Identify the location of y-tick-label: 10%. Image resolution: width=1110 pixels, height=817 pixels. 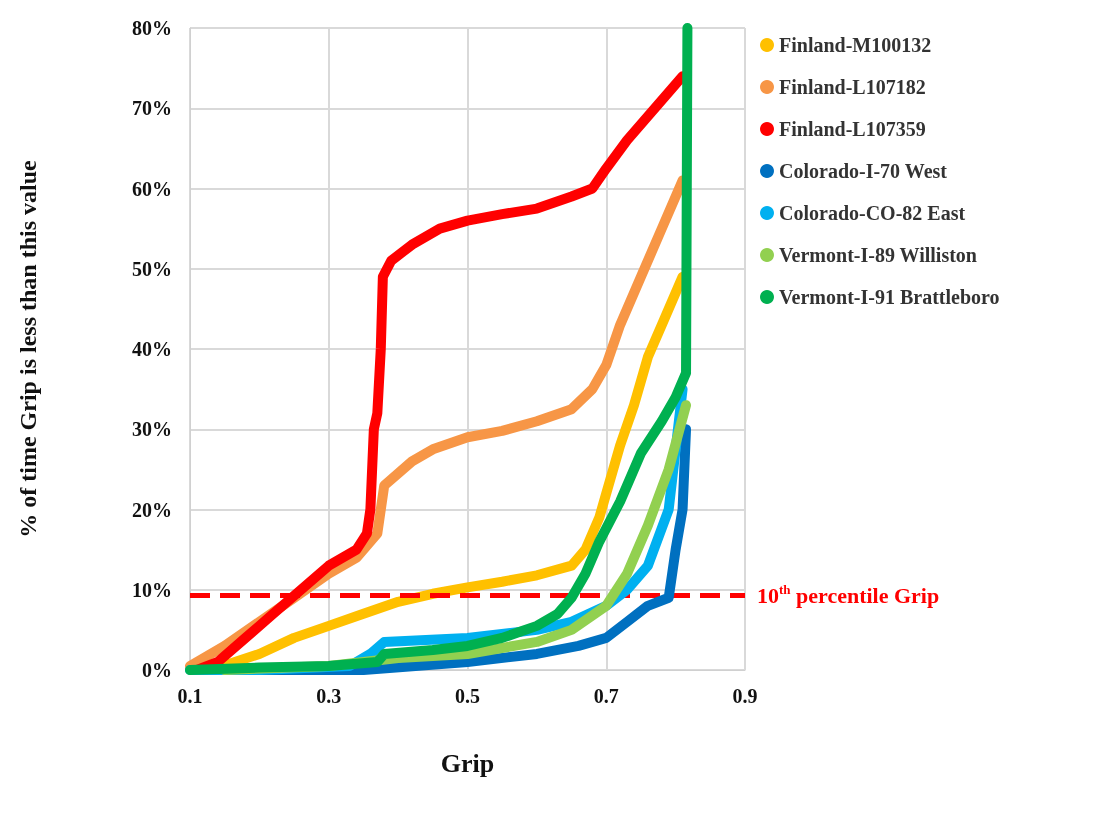
(152, 589).